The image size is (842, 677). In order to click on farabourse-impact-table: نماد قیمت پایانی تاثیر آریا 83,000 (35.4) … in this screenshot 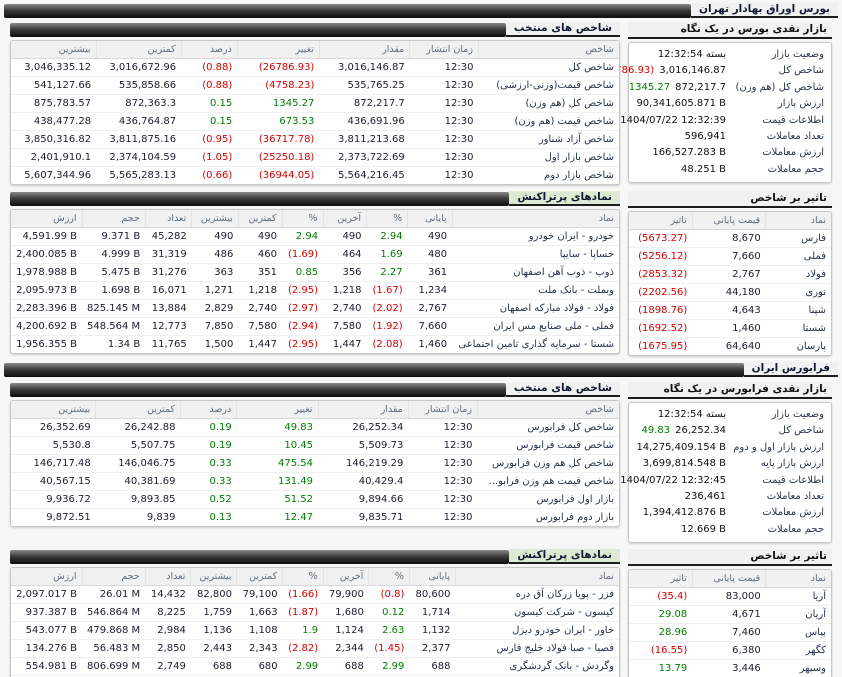, I will do `click(730, 623)`.